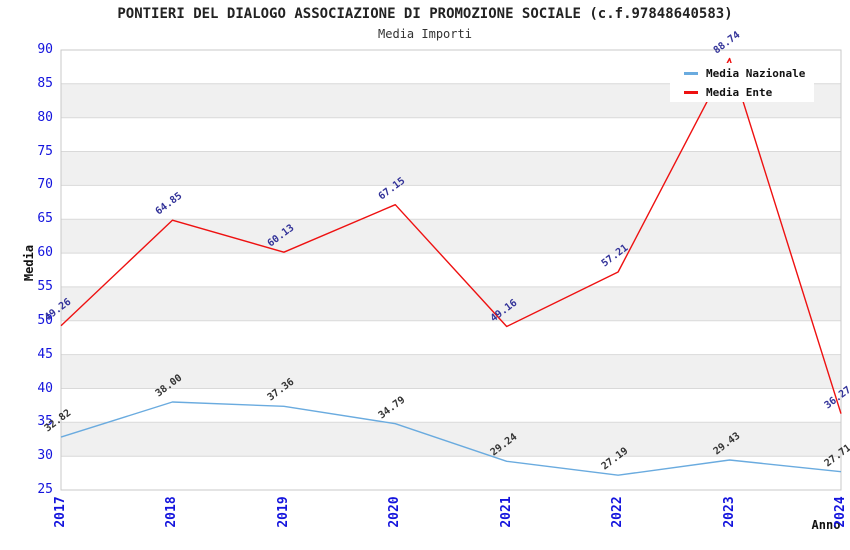  Describe the element at coordinates (169, 204) in the screenshot. I see `data-point-label: 64.85` at that location.